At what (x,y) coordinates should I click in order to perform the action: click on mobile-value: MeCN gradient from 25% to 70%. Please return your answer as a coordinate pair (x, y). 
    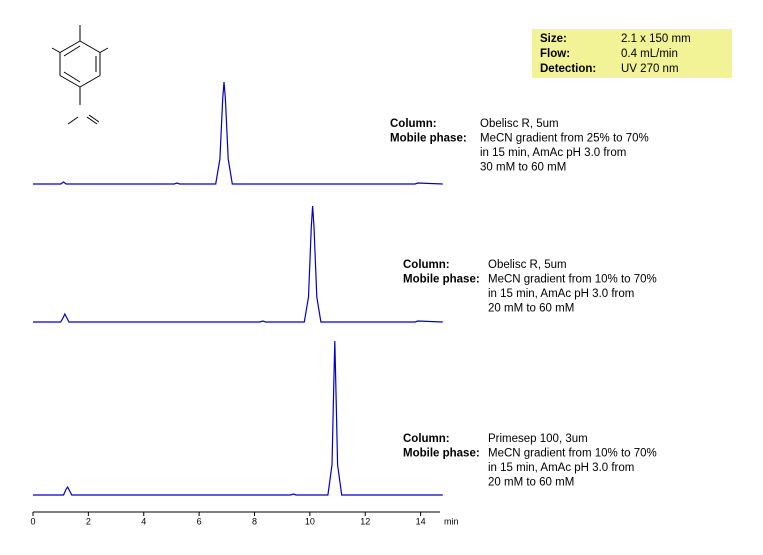
    Looking at the image, I should click on (564, 139).